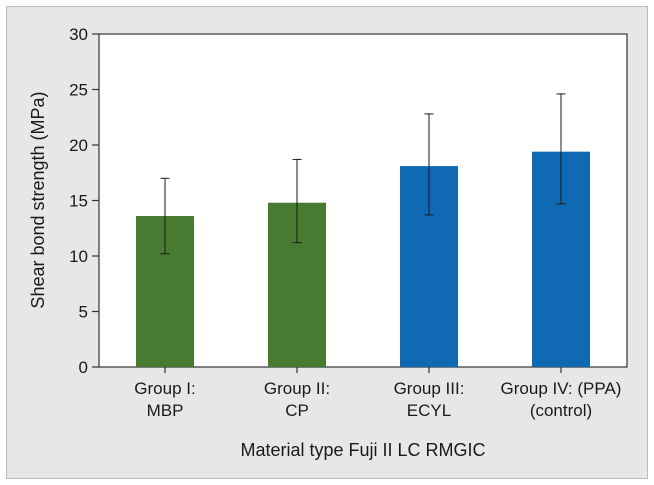  What do you see at coordinates (78, 201) in the screenshot?
I see `y-tick-label: 15` at bounding box center [78, 201].